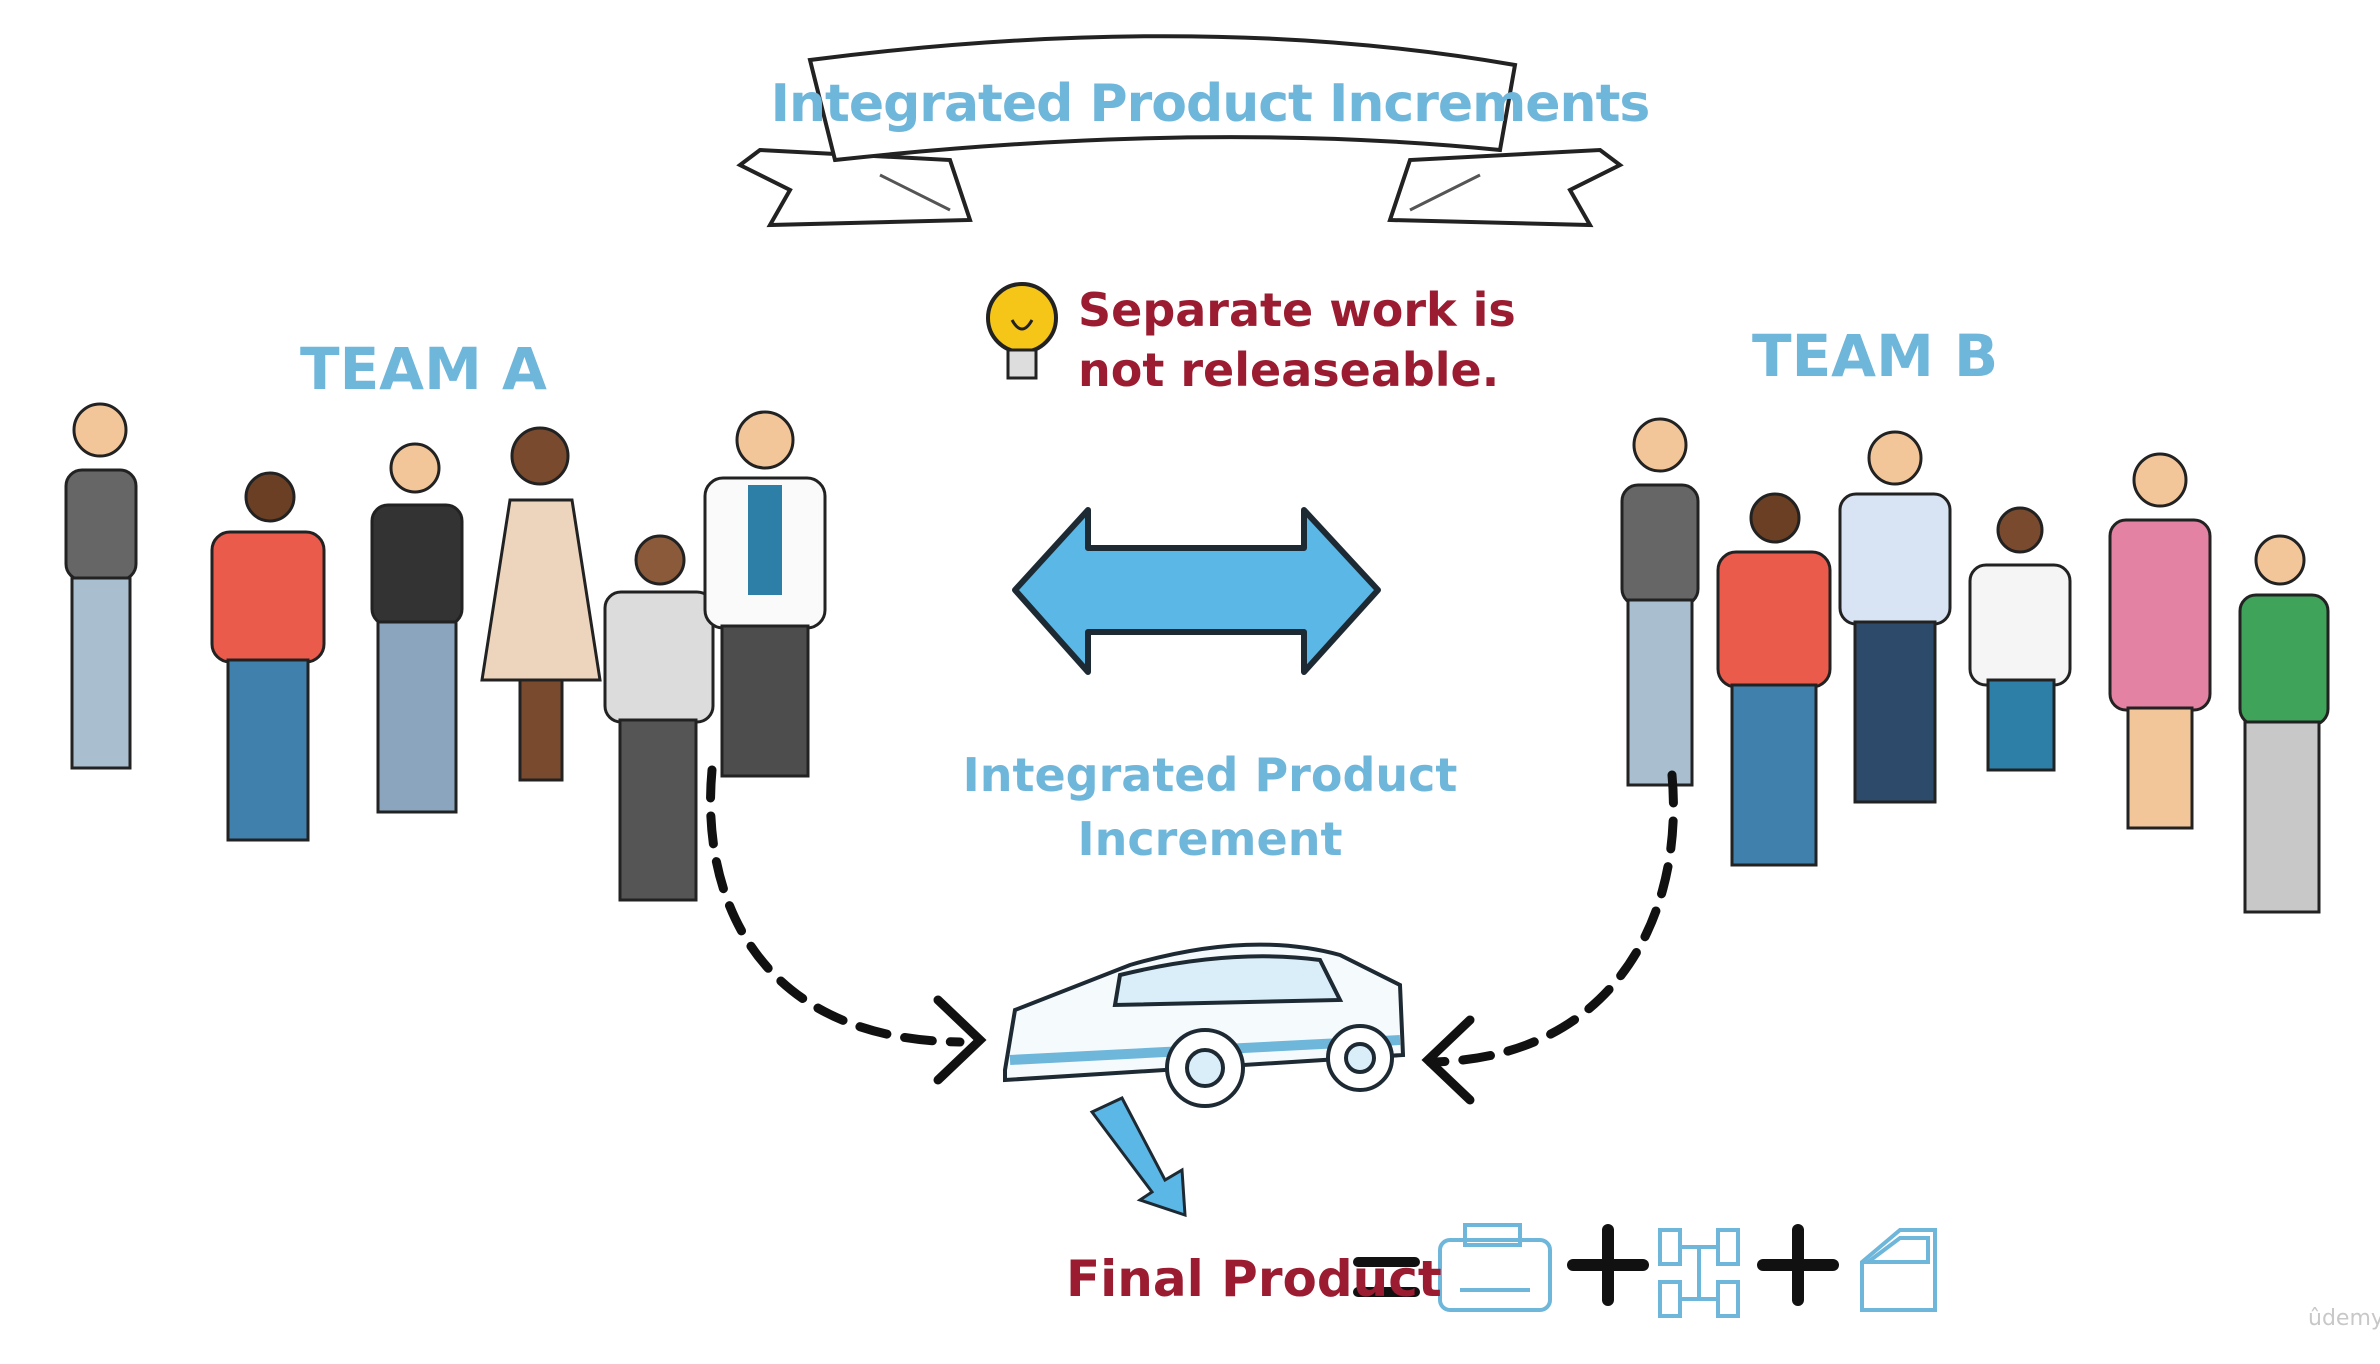 This screenshot has width=2380, height=1364. I want to click on lightbulb-icon, so click(1022, 331).